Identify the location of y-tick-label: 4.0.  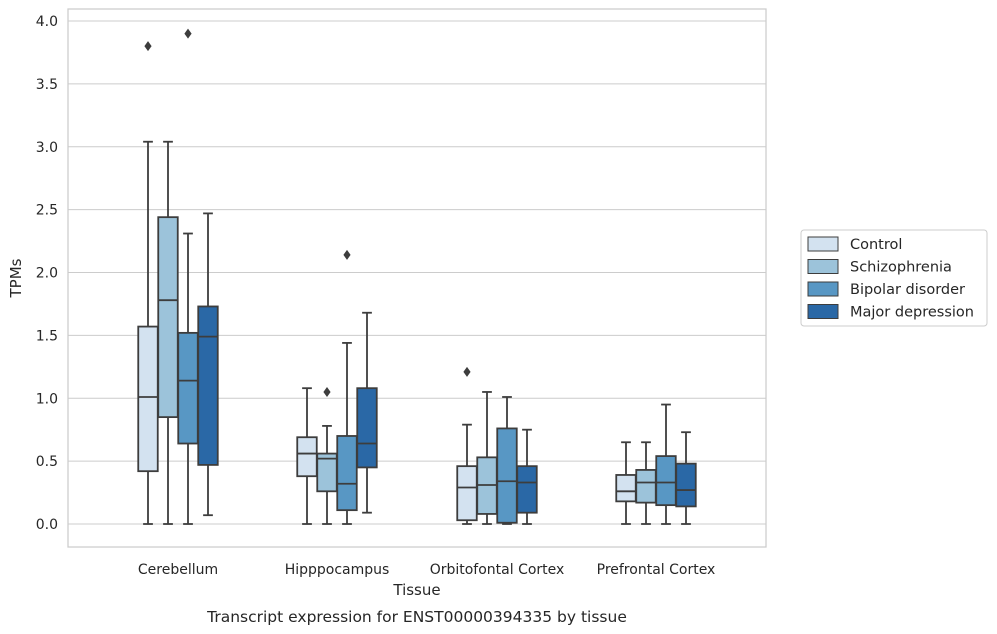
(47, 22).